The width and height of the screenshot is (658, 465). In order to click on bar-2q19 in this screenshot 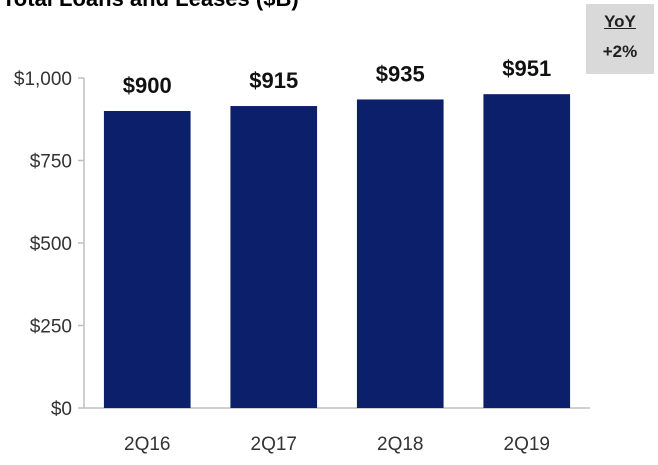, I will do `click(527, 251)`.